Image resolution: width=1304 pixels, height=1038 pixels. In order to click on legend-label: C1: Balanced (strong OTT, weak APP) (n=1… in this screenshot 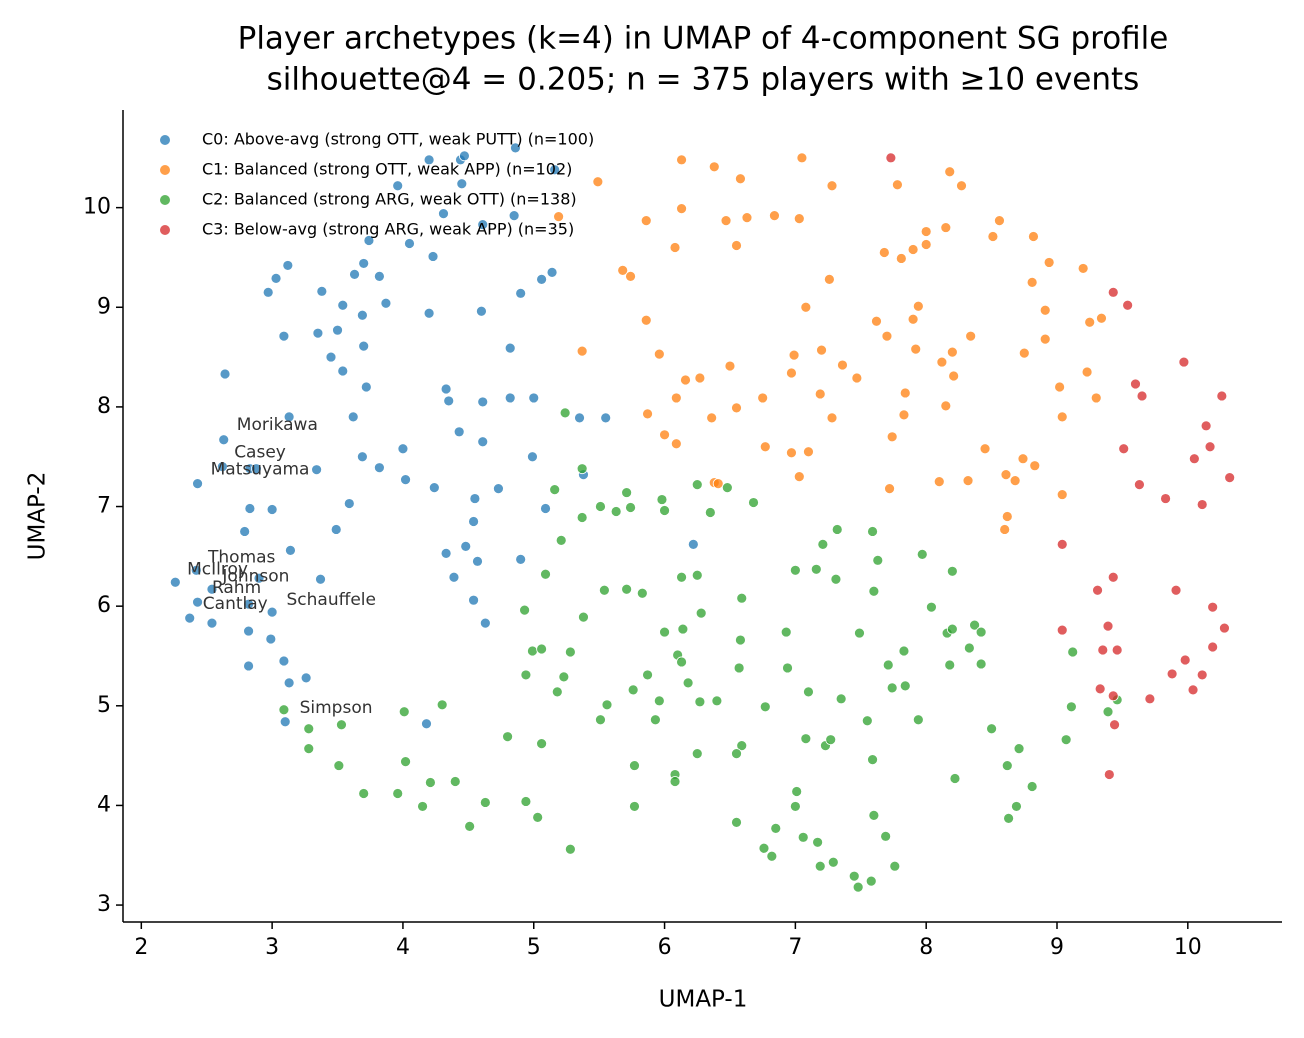, I will do `click(387, 169)`.